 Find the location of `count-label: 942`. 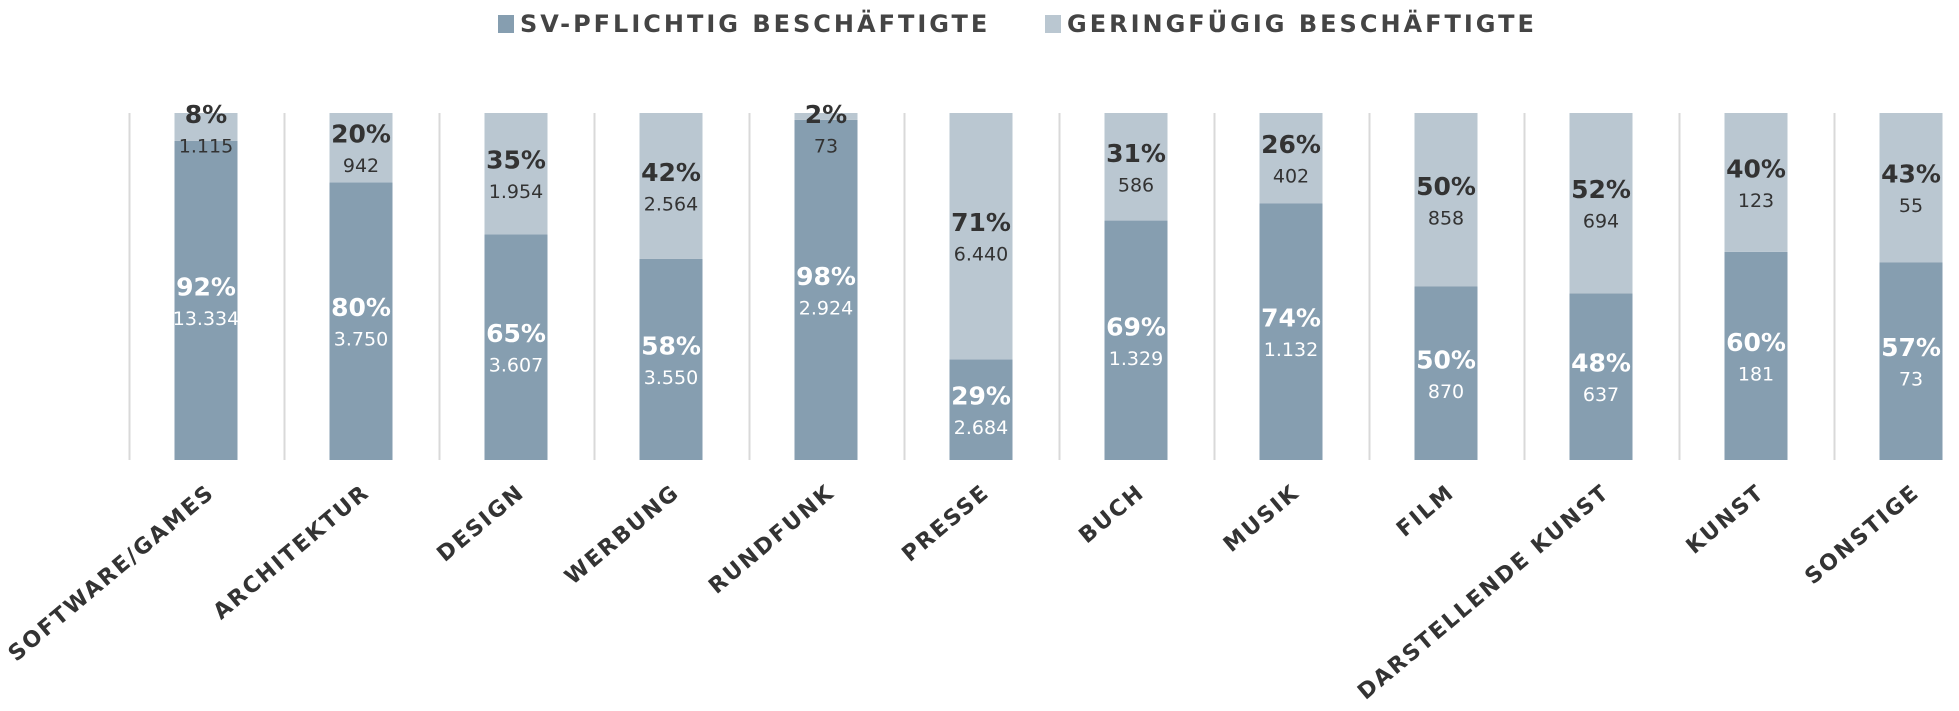

count-label: 942 is located at coordinates (361, 166).